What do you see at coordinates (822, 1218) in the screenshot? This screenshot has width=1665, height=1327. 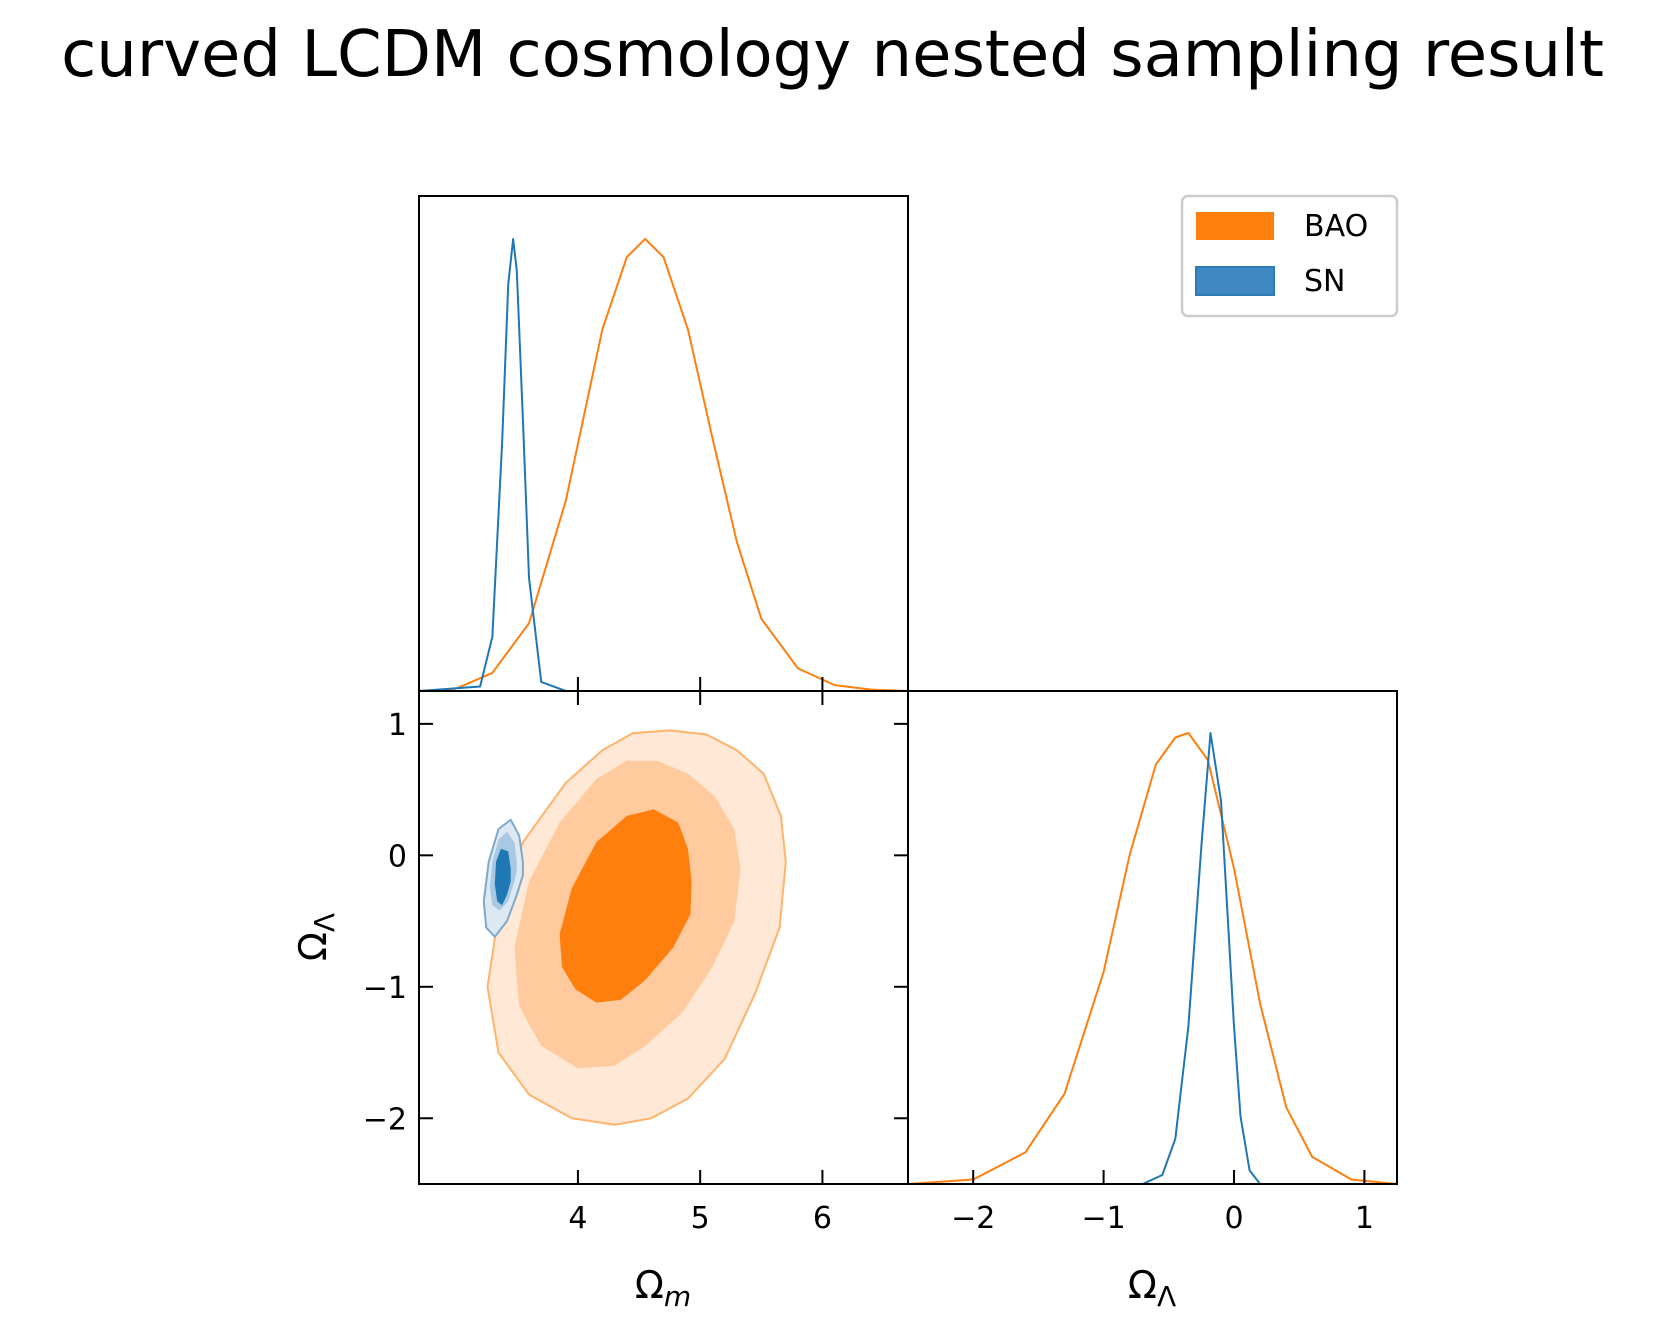 I see `joint-x-tick-label-2: 6` at bounding box center [822, 1218].